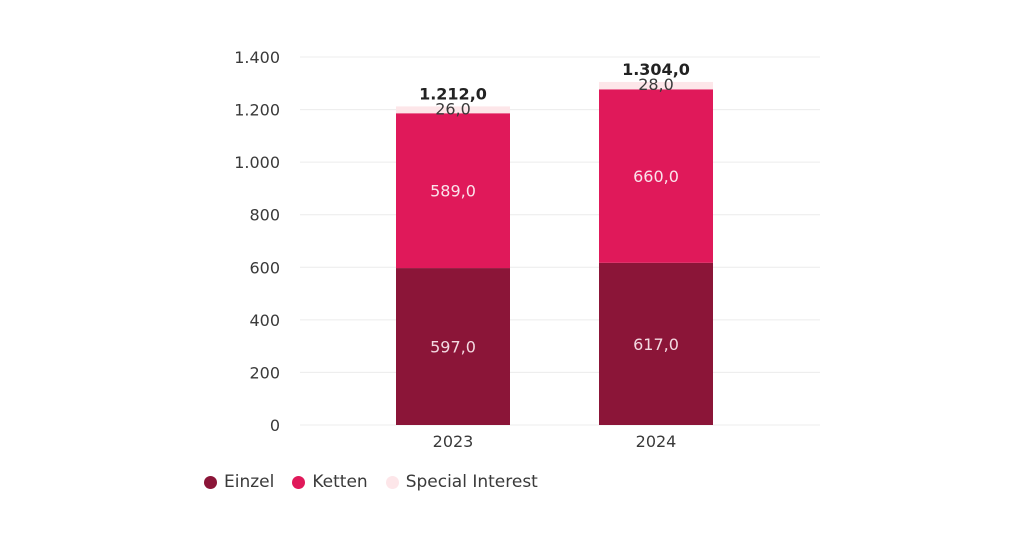  I want to click on total-label-2023: 1.212,0, so click(453, 93).